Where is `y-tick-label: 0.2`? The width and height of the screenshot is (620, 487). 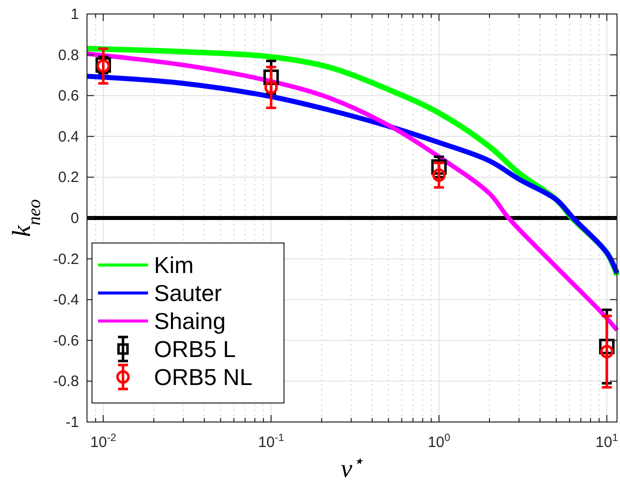
y-tick-label: 0.2 is located at coordinates (68, 177).